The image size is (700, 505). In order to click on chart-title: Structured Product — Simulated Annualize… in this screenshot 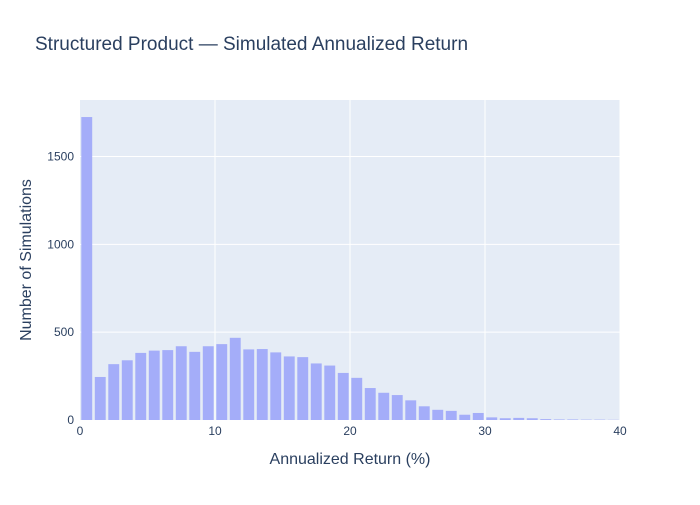, I will do `click(251, 44)`.